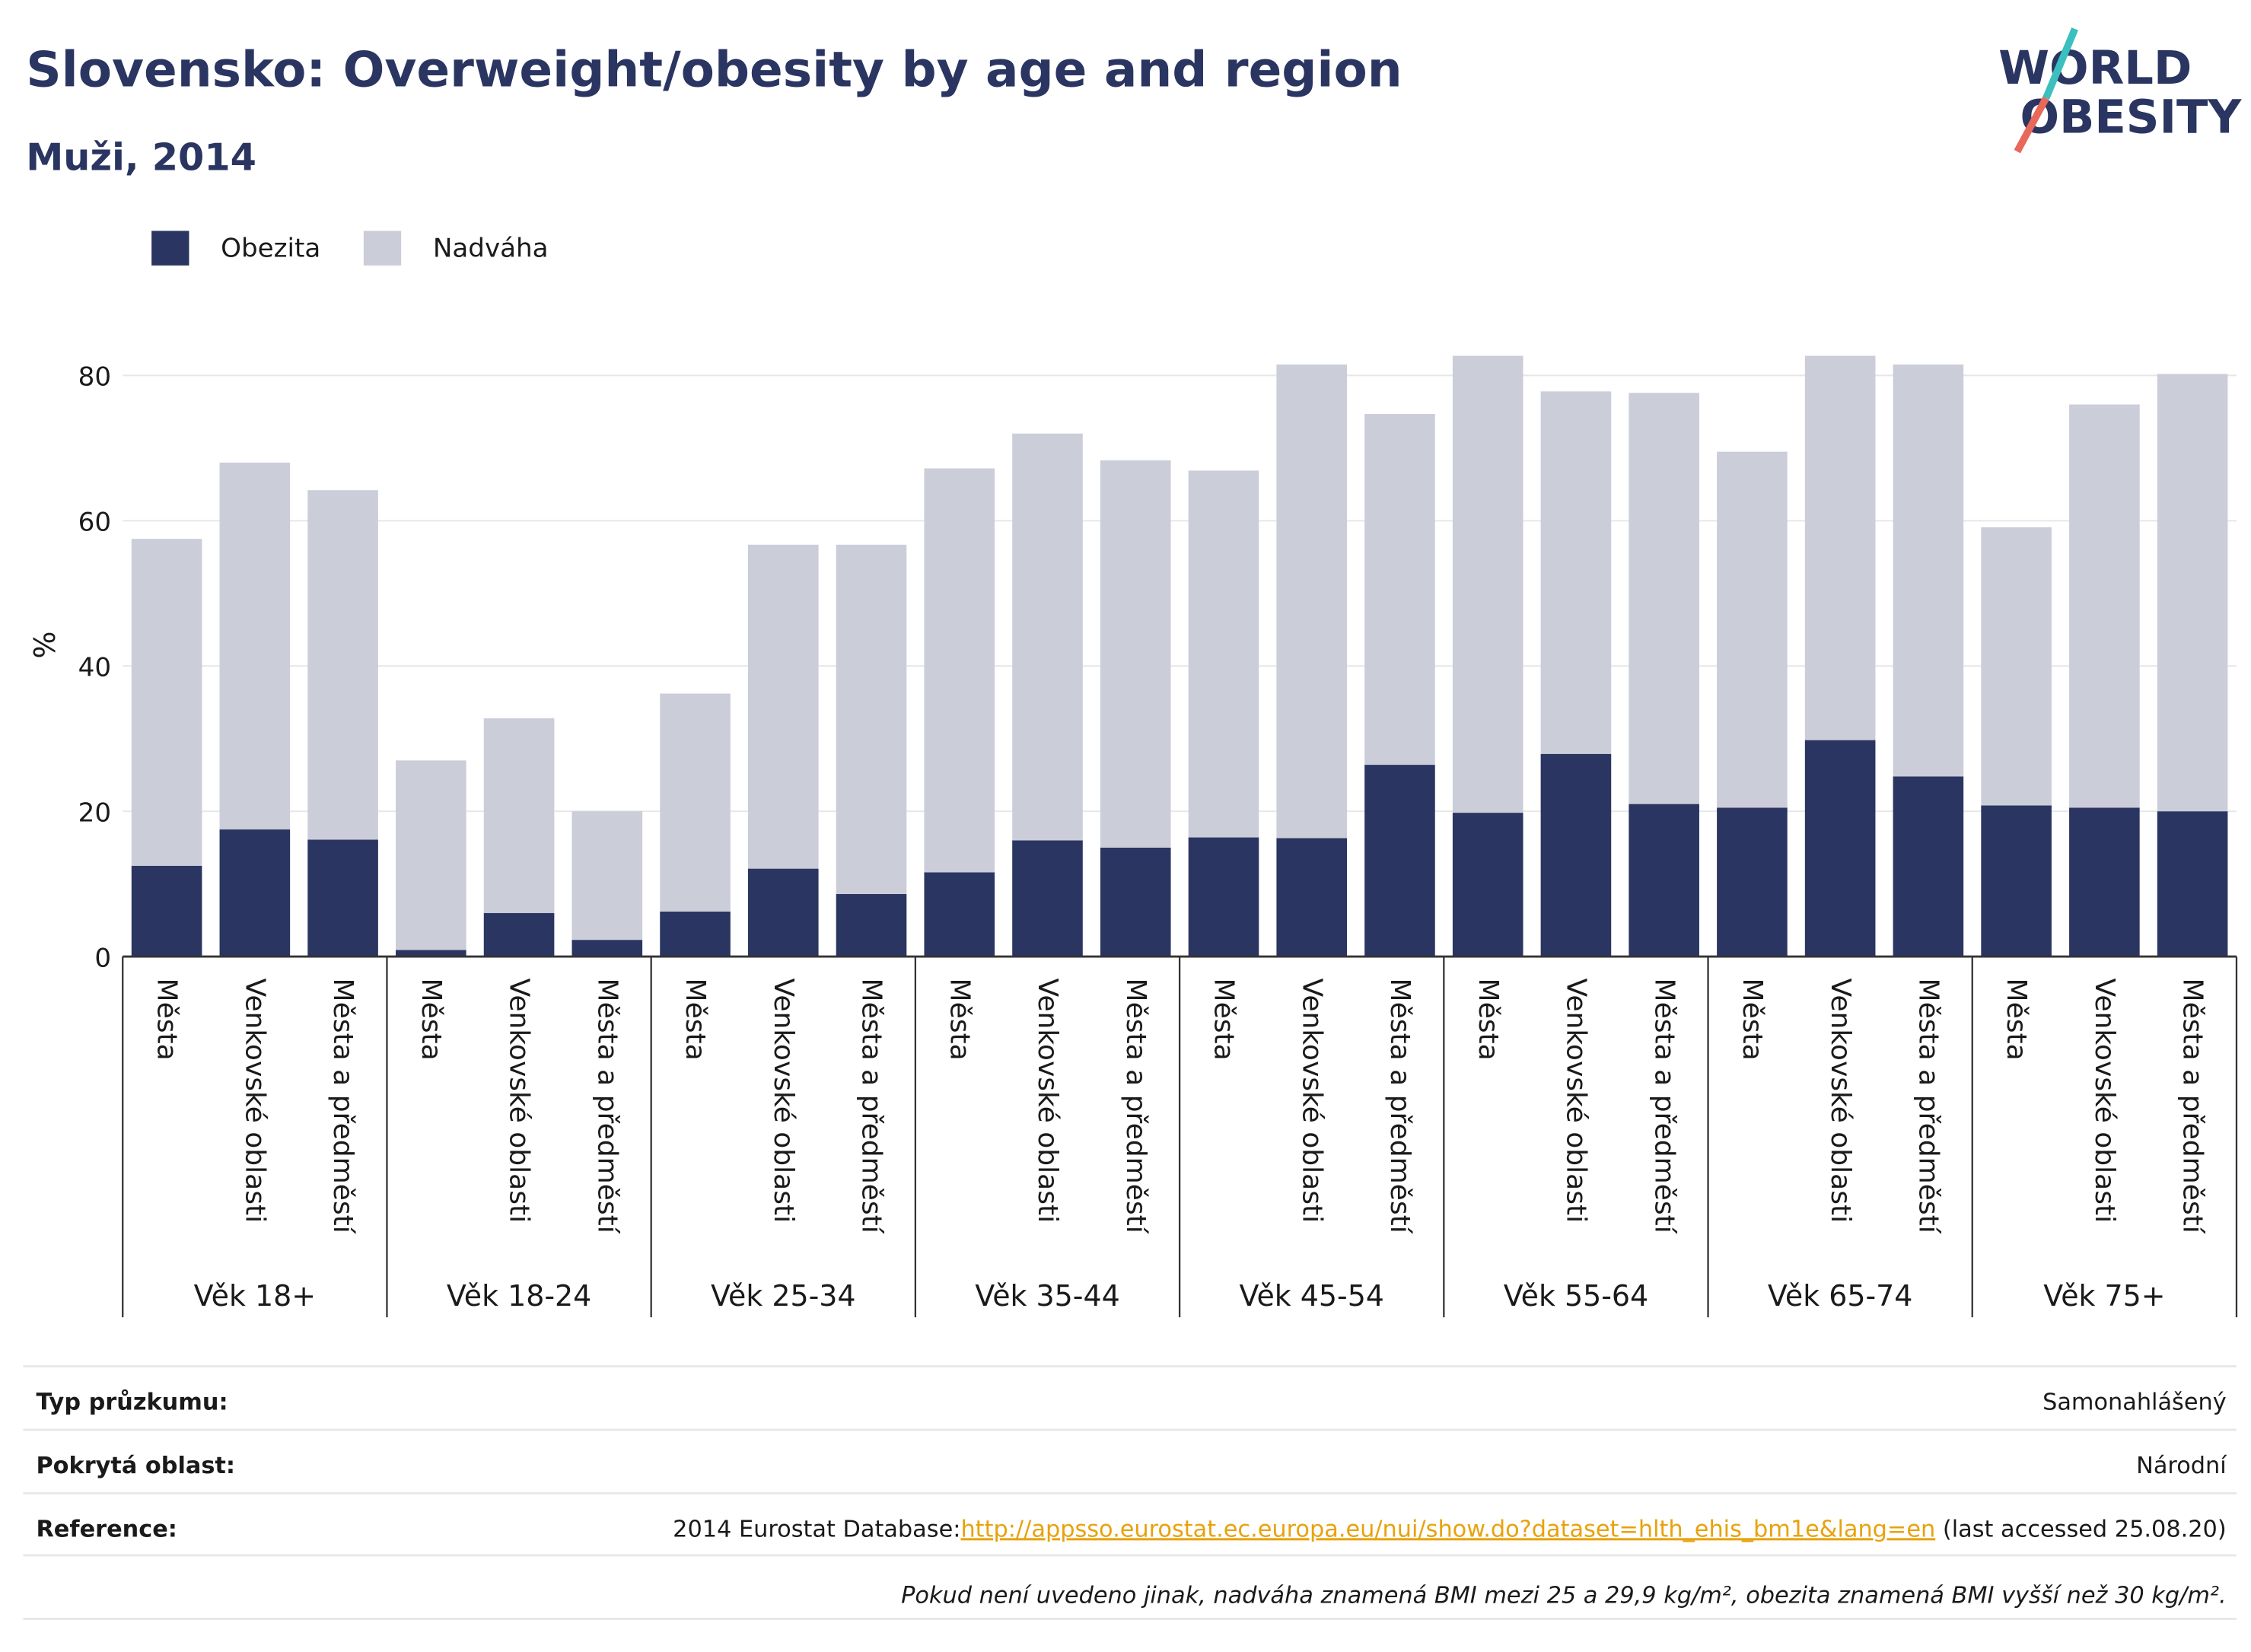 The height and width of the screenshot is (1652, 2251). I want to click on chart-subtitle: Muži, 2014, so click(141, 157).